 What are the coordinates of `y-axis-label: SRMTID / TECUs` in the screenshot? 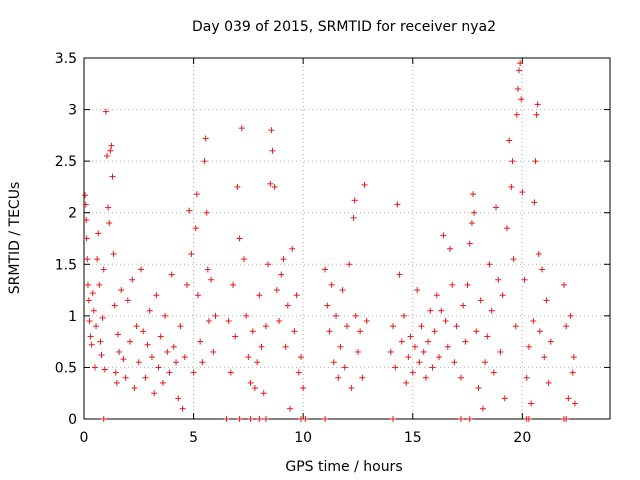 It's located at (15, 238).